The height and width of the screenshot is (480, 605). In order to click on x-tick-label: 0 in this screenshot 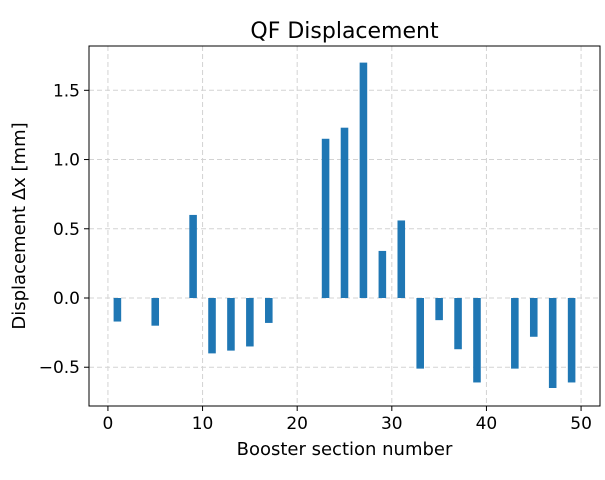, I will do `click(108, 424)`.